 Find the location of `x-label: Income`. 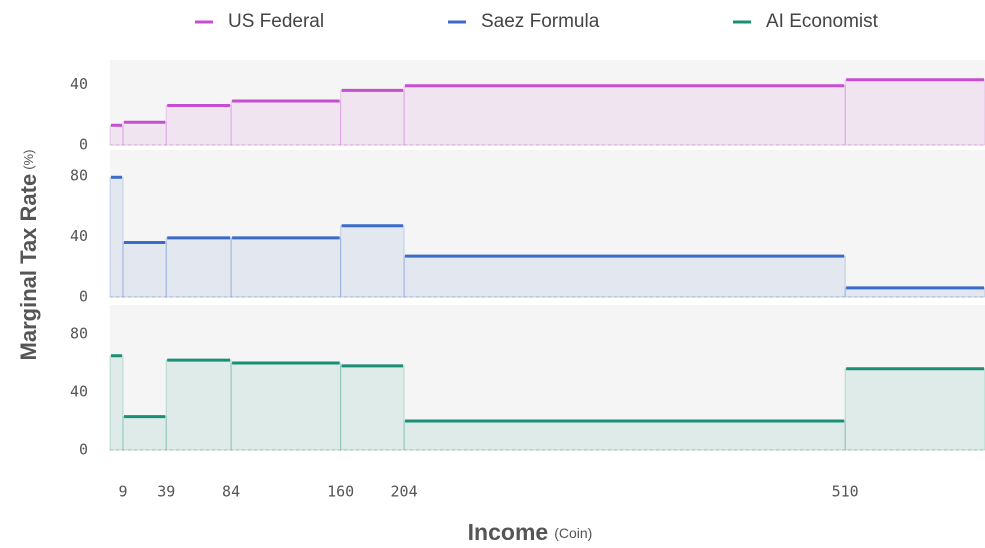

x-label: Income is located at coordinates (508, 532).